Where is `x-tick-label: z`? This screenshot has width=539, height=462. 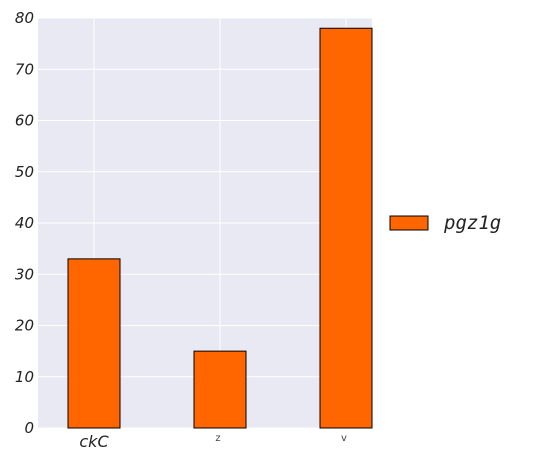 x-tick-label: z is located at coordinates (217, 438).